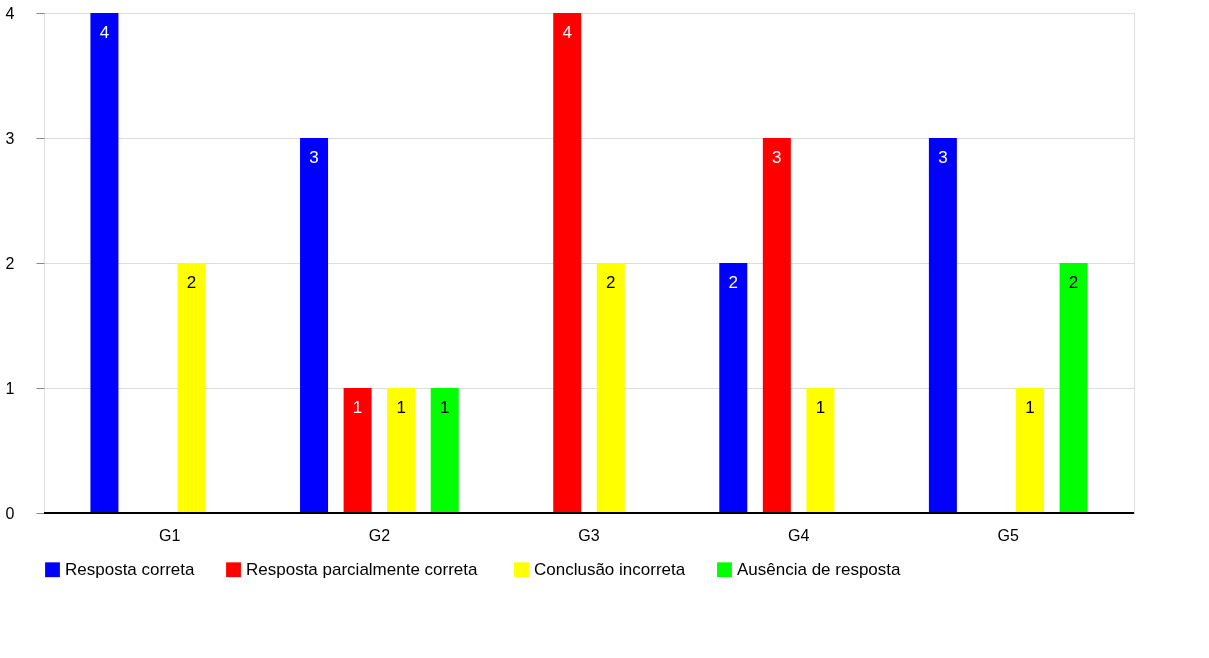  Describe the element at coordinates (362, 569) in the screenshot. I see `legend-label: Resposta parcialmente correta` at that location.